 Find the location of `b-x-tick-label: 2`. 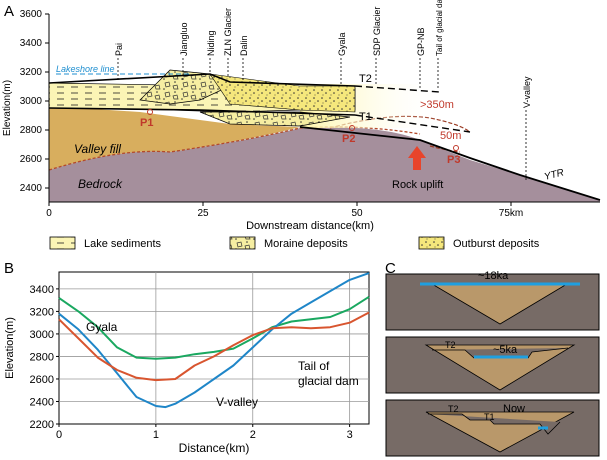

b-x-tick-label: 2 is located at coordinates (253, 435).